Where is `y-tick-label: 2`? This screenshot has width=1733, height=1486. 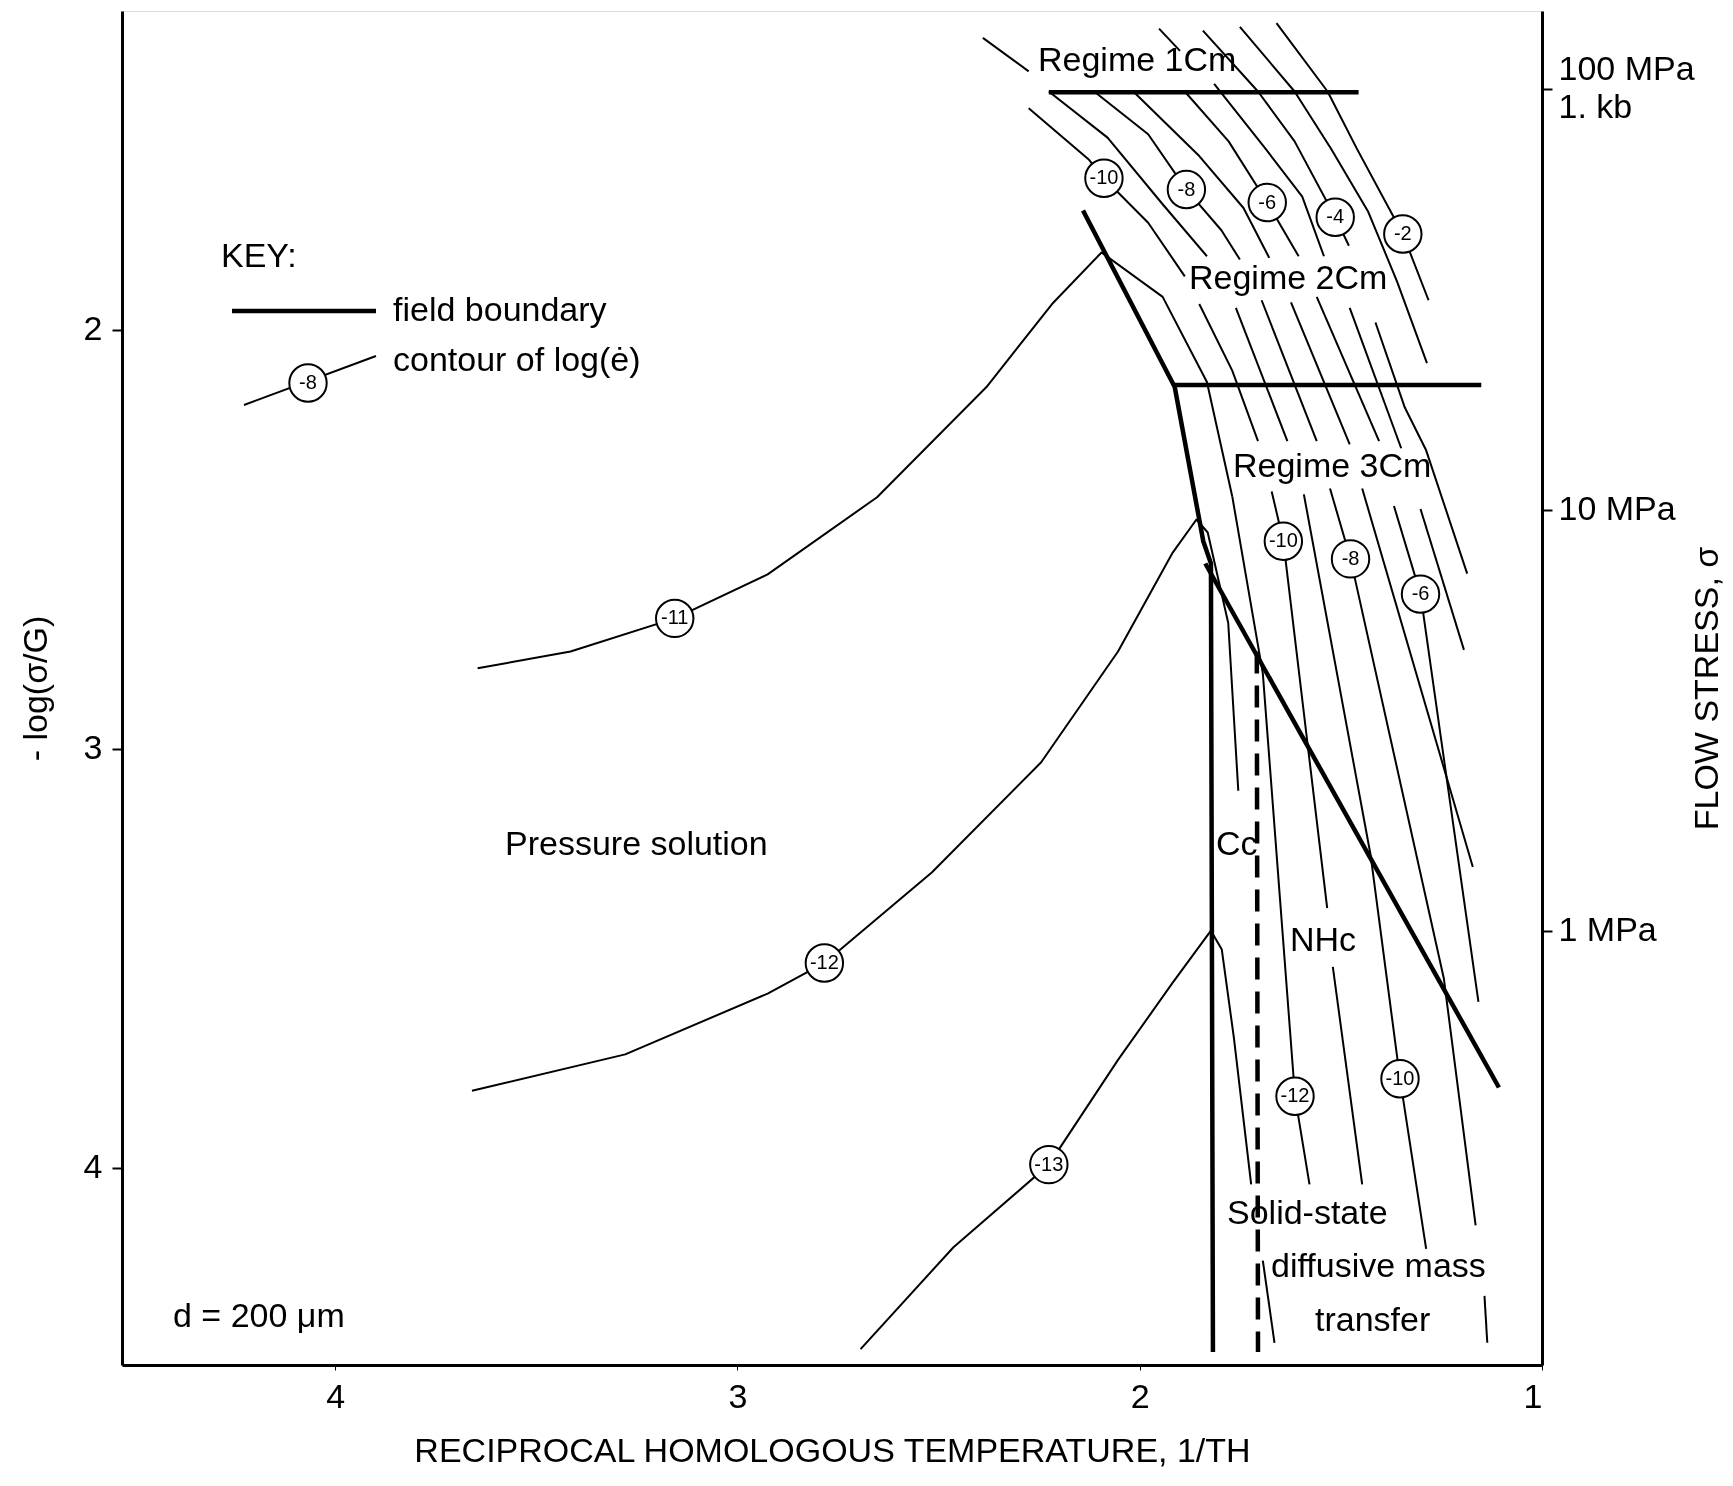
y-tick-label: 2 is located at coordinates (93, 328).